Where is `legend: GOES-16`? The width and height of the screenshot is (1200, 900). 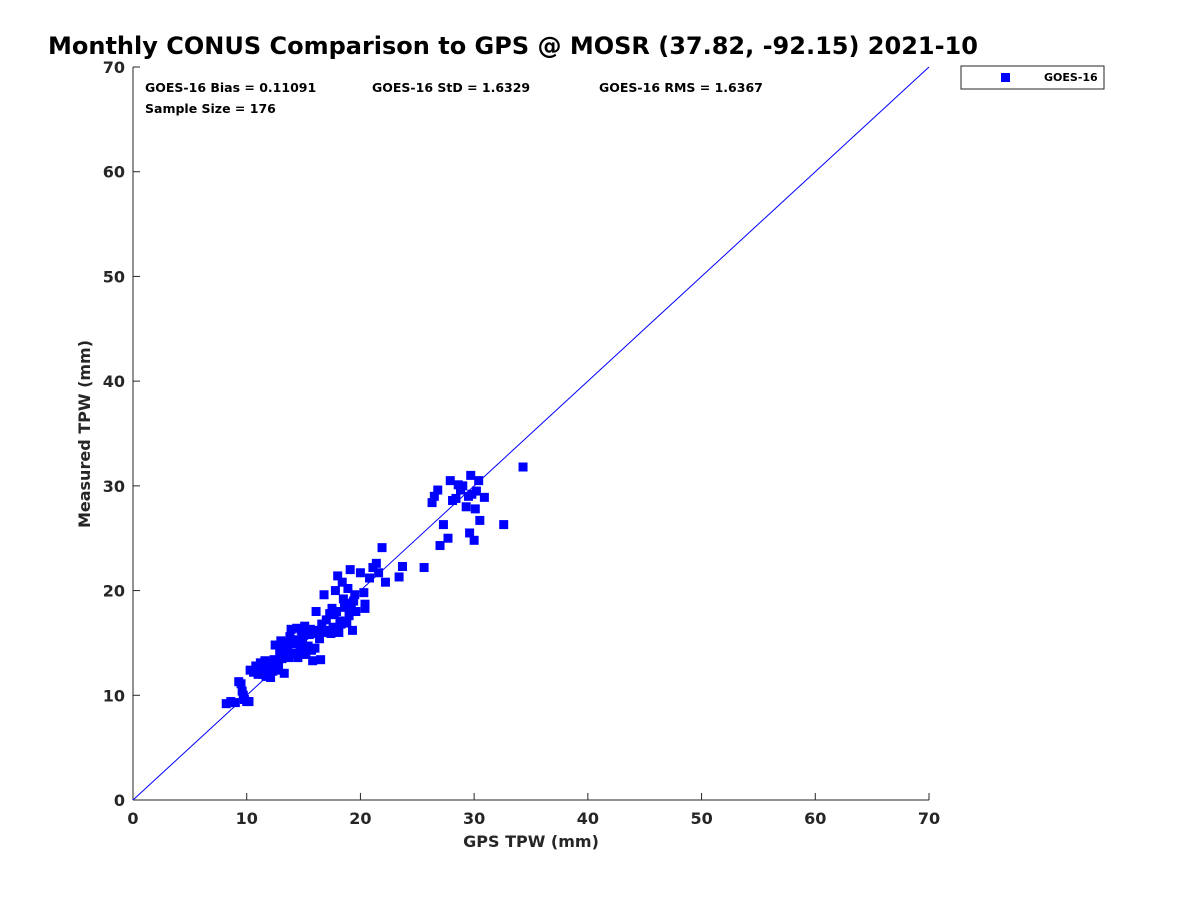 legend: GOES-16 is located at coordinates (1032, 77).